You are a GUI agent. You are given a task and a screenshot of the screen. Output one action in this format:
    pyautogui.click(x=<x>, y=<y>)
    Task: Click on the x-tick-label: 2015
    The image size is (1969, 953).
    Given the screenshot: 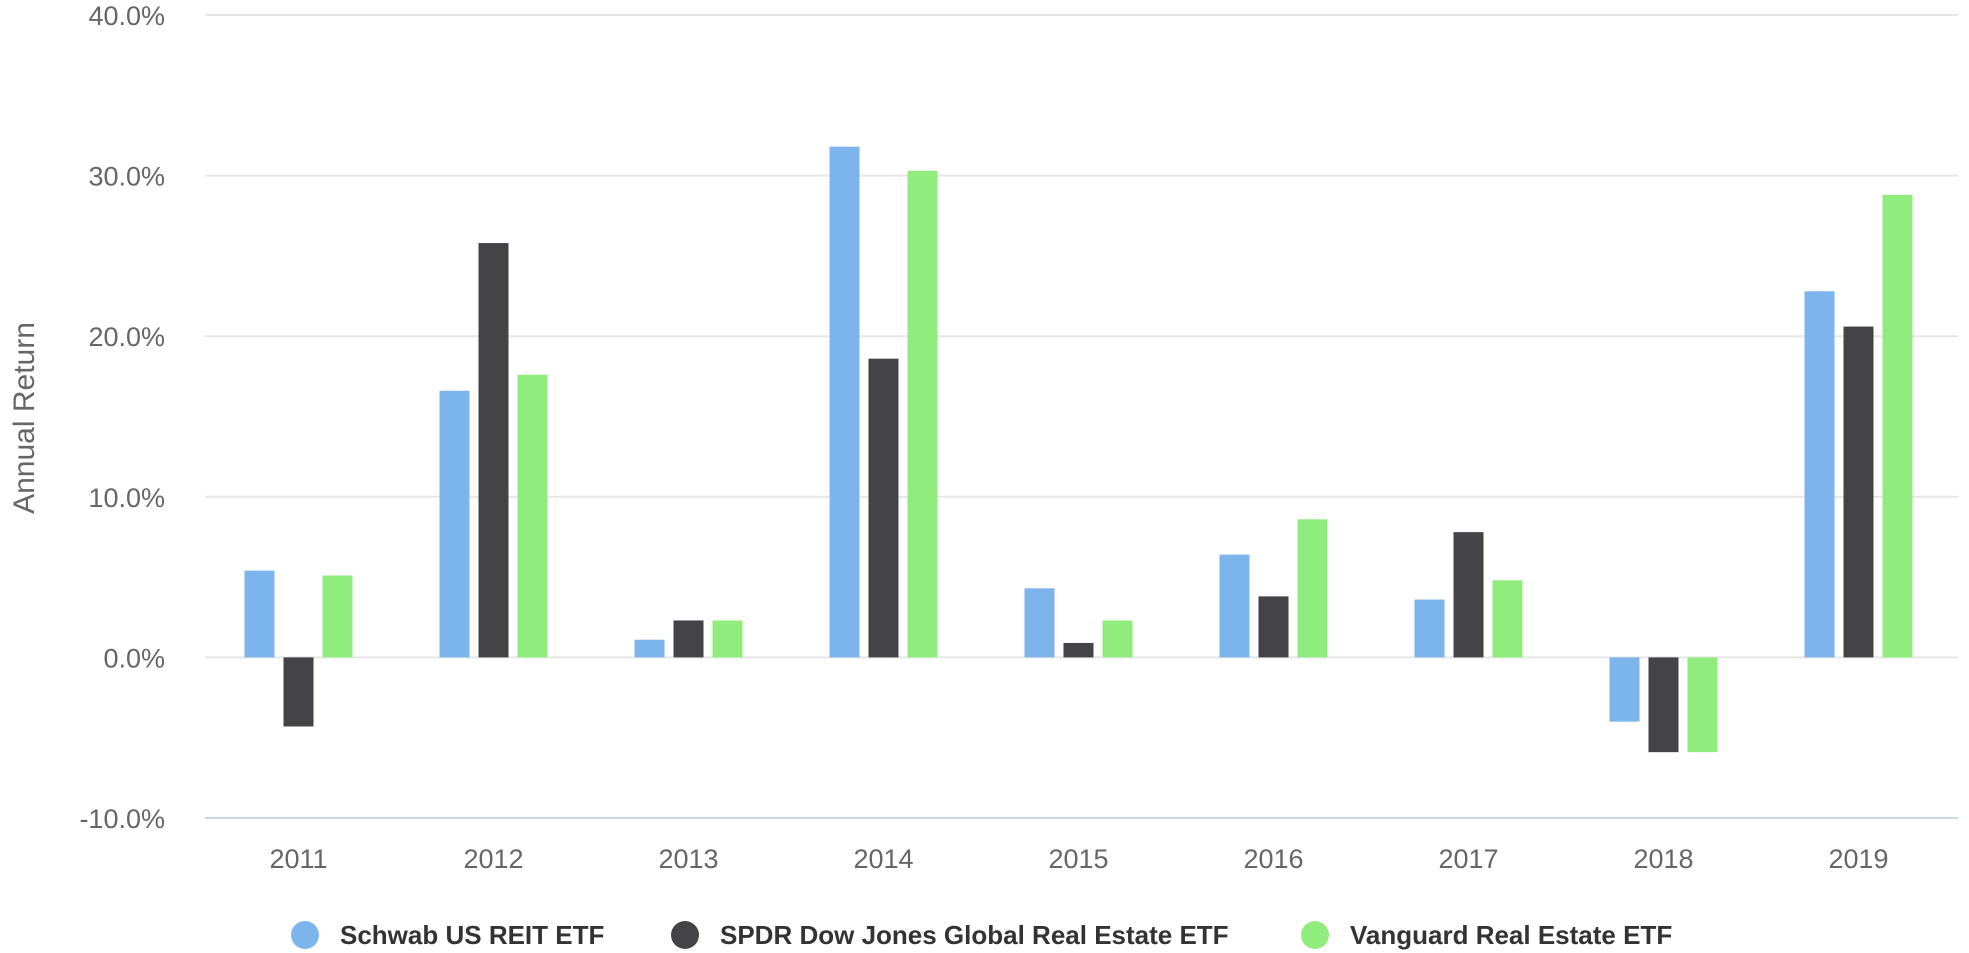 What is the action you would take?
    pyautogui.click(x=1078, y=859)
    